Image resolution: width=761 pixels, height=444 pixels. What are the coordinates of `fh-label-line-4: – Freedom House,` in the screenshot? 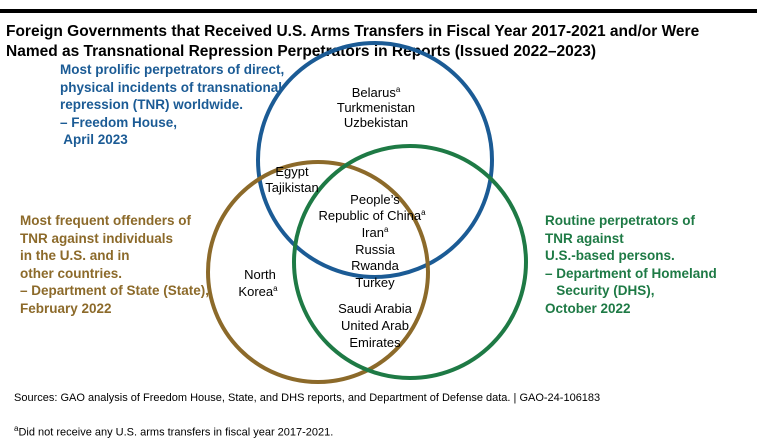 It's located at (119, 122).